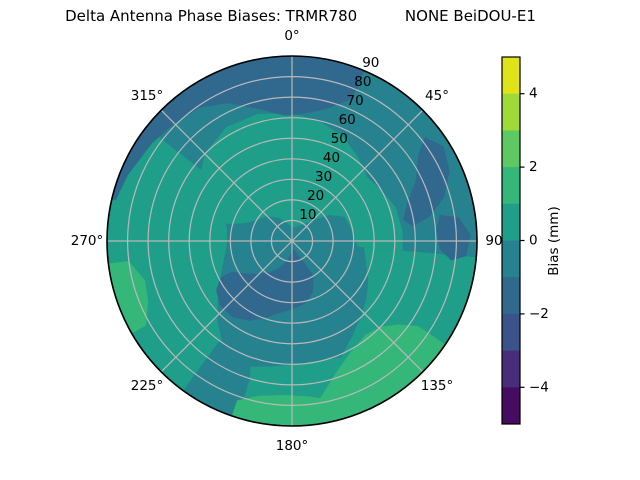 This screenshot has height=480, width=640. Describe the element at coordinates (323, 177) in the screenshot. I see `r-tick-label-30: 30` at that location.